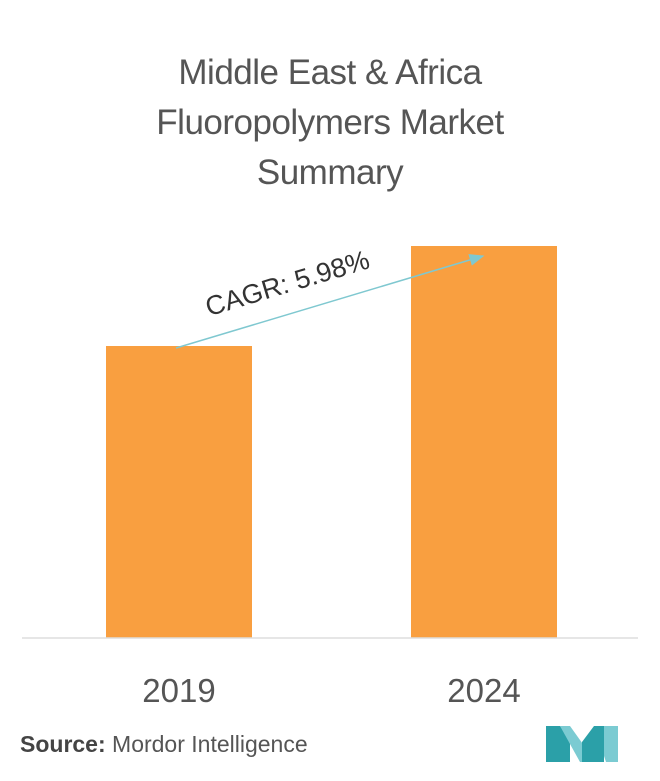  Describe the element at coordinates (178, 690) in the screenshot. I see `x-tick-label-2019: 2019` at that location.